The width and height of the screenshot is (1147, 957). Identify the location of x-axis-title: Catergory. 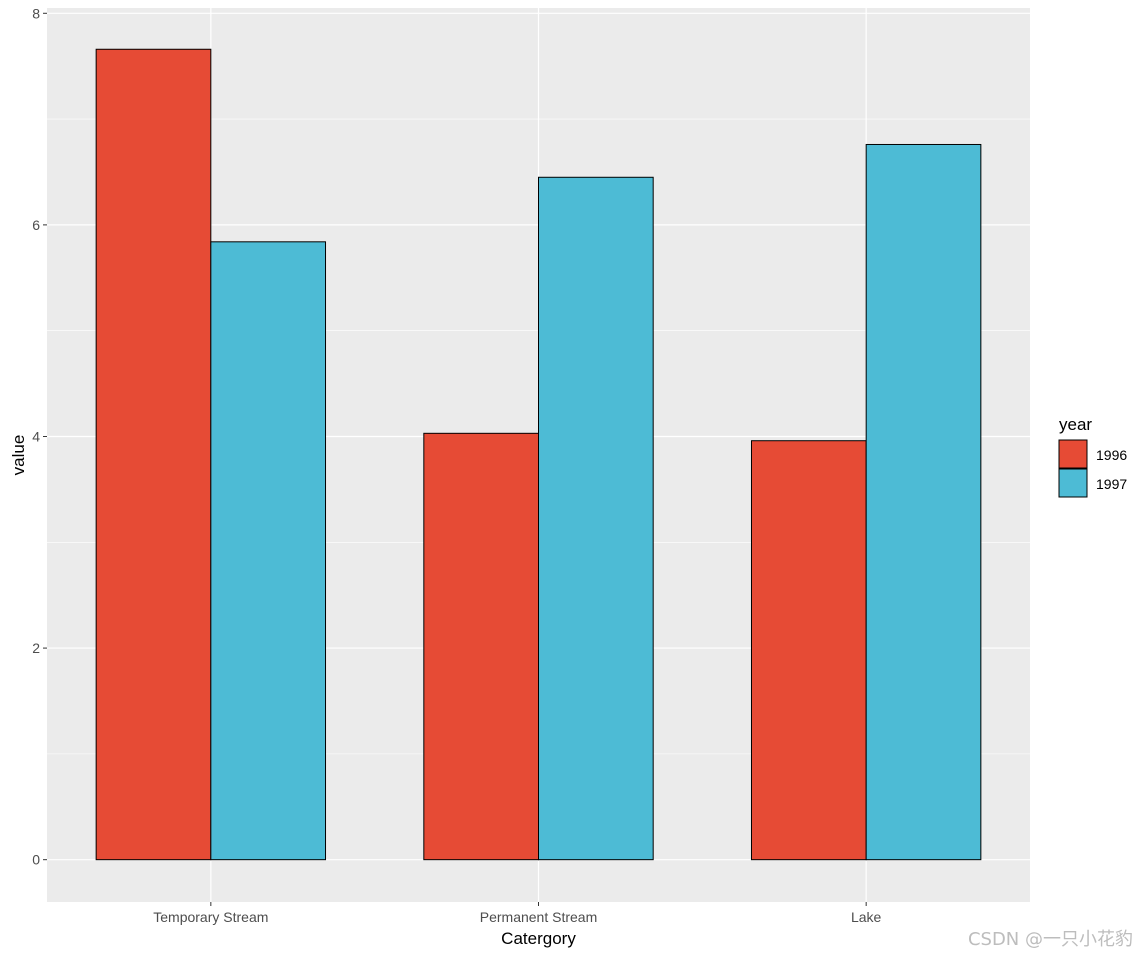
(538, 938).